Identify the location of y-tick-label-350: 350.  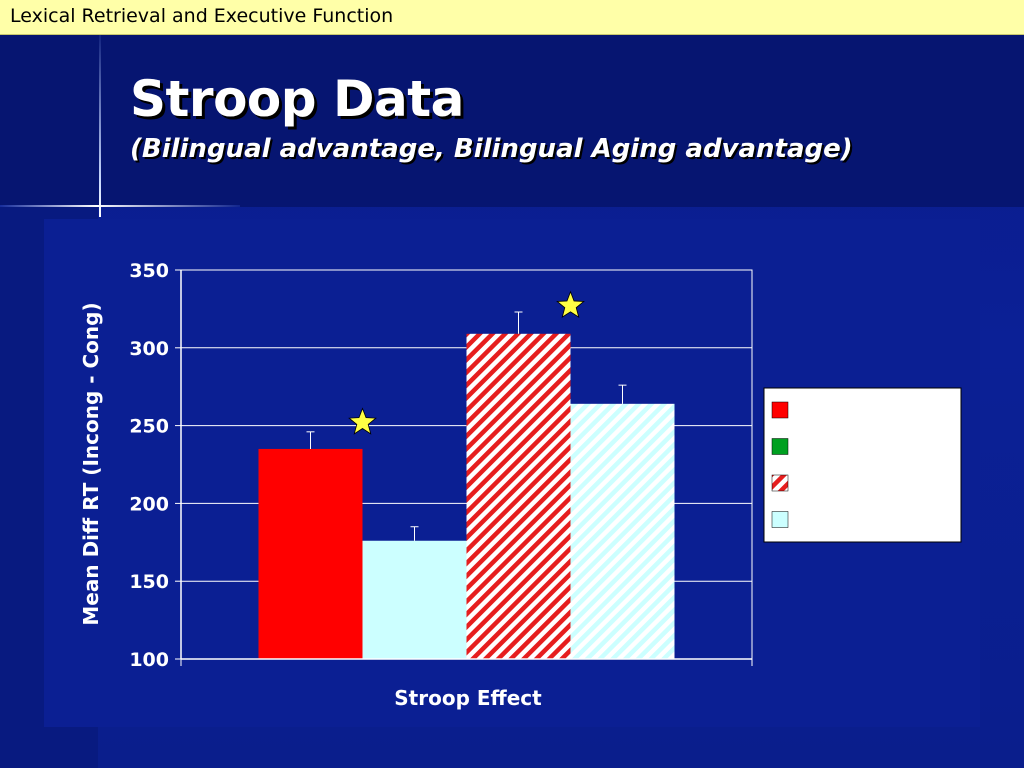
(149, 271).